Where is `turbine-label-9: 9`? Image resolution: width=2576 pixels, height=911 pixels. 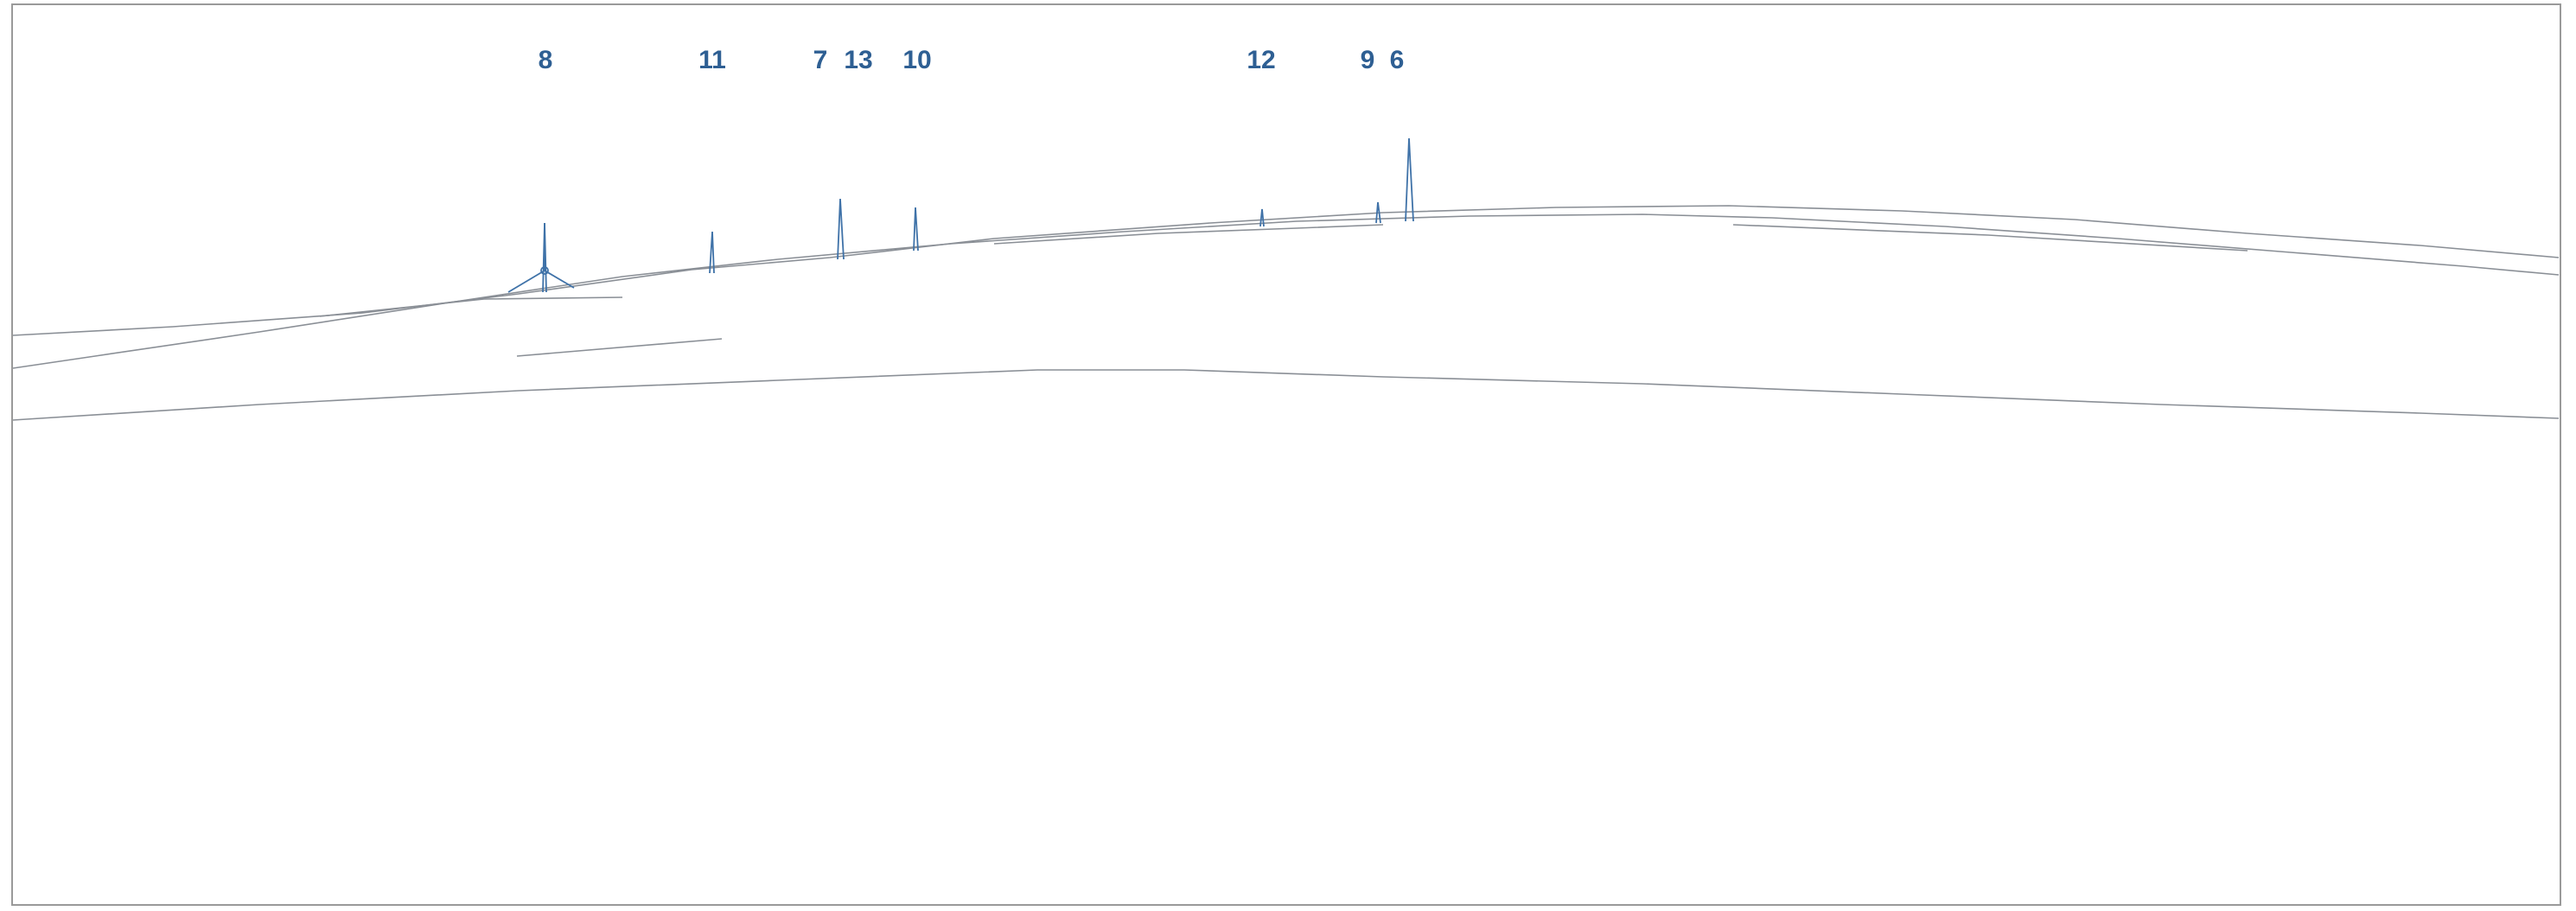 turbine-label-9: 9 is located at coordinates (1368, 60).